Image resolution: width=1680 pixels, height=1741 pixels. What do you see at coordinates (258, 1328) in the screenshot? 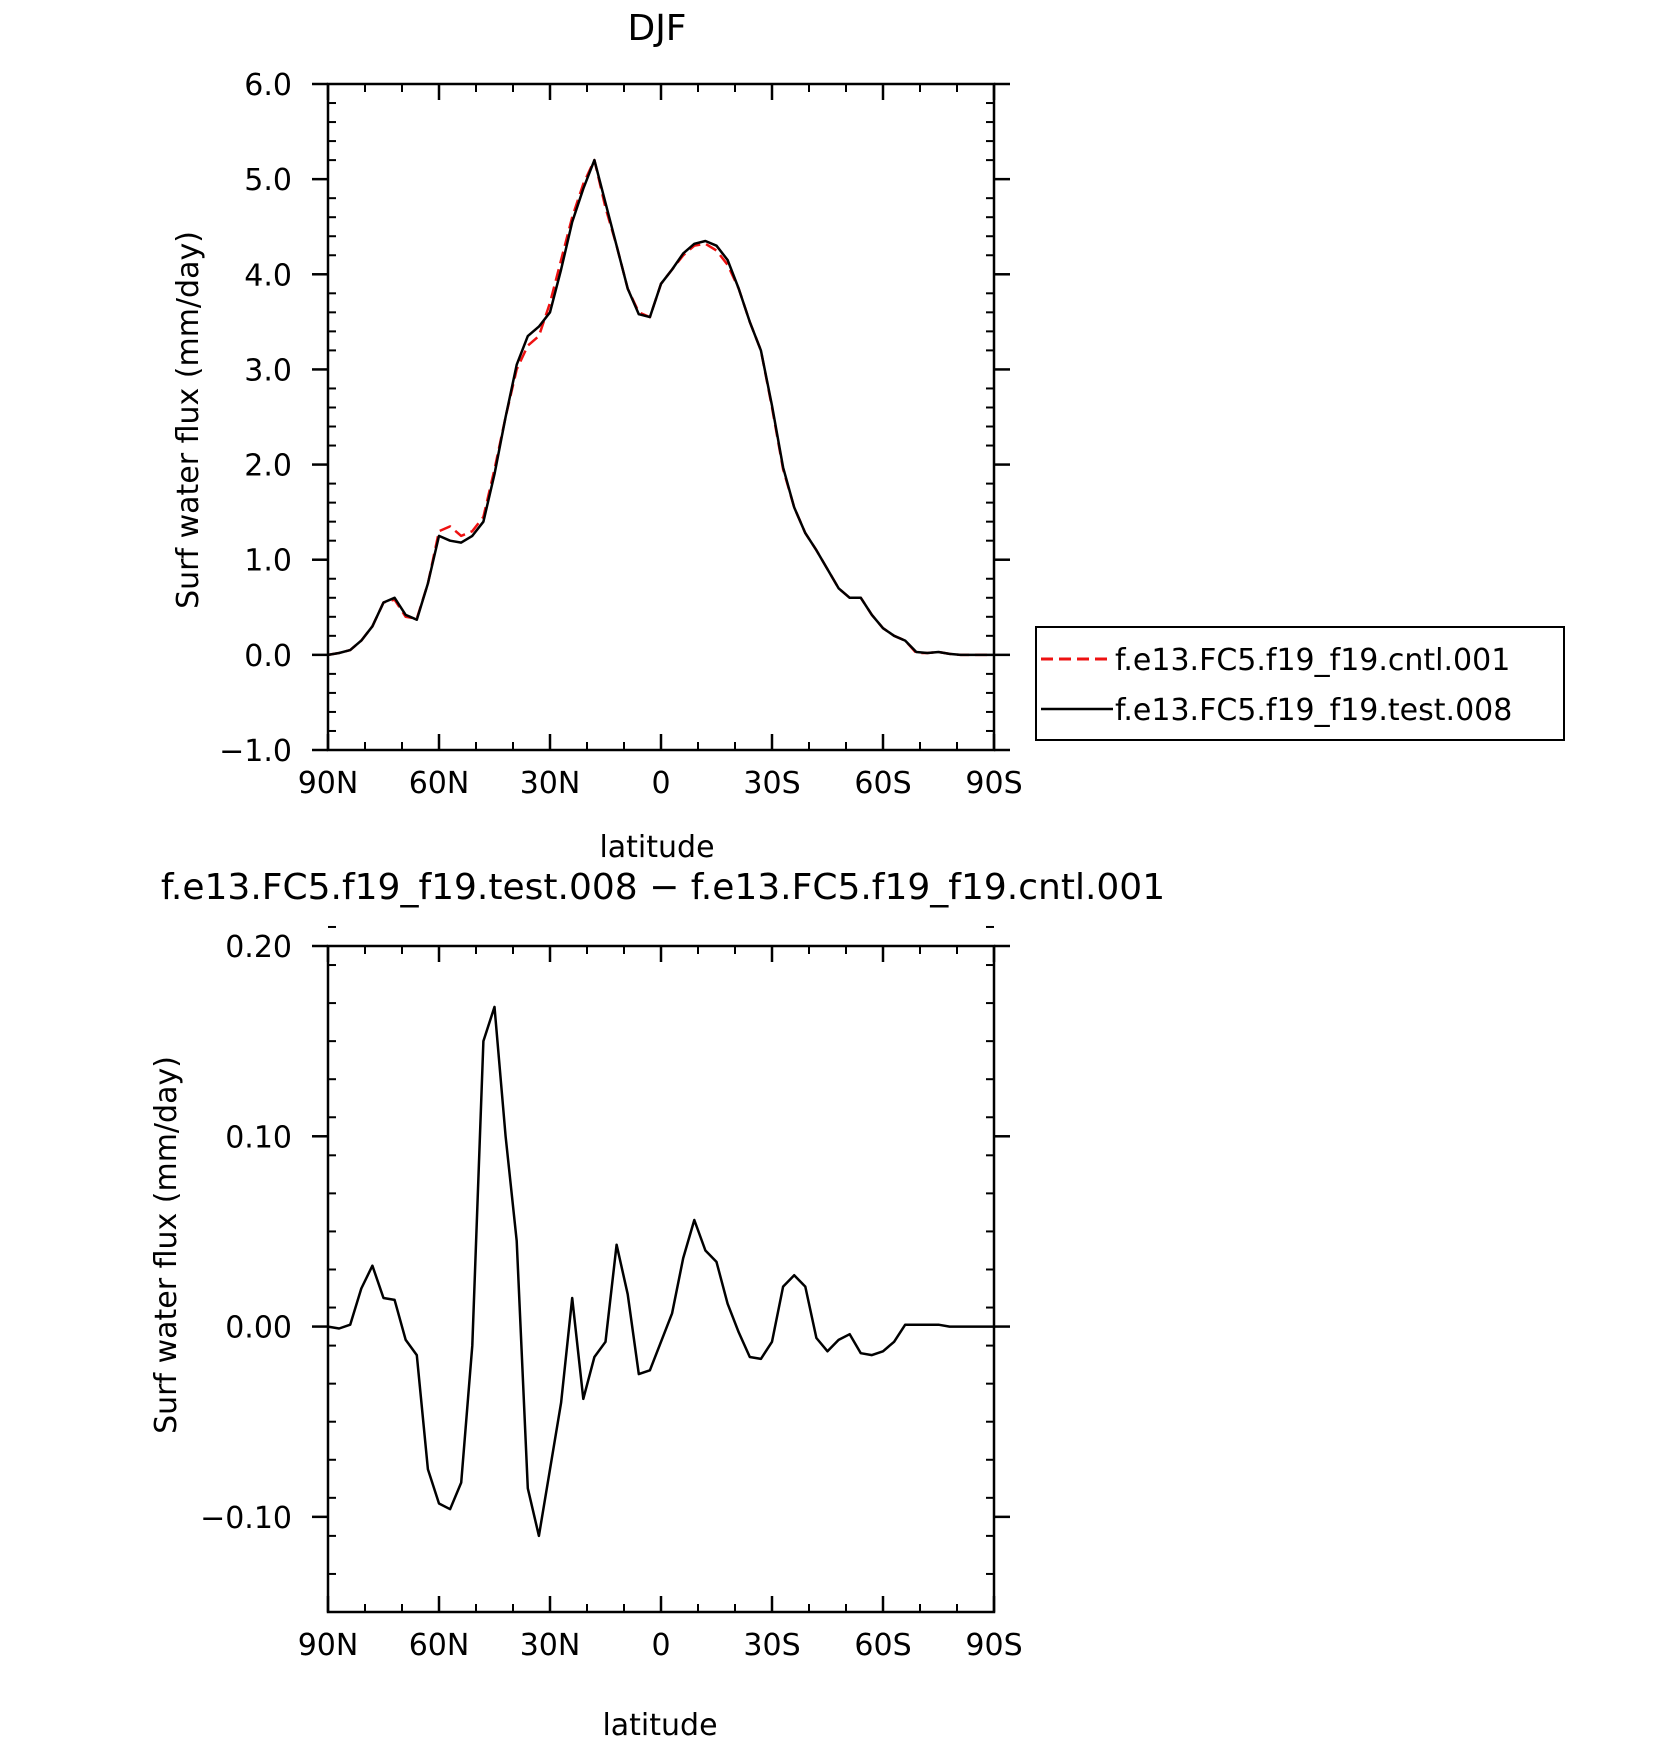
I see `bottom-panel-ytick-label: 0.00` at bounding box center [258, 1328].